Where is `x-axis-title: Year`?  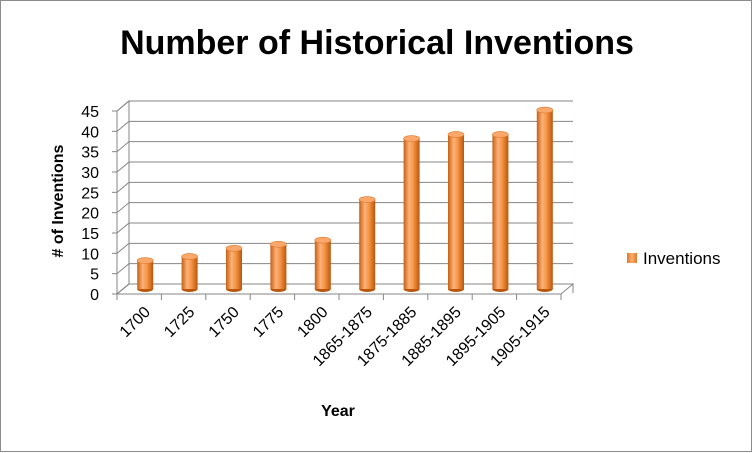
x-axis-title: Year is located at coordinates (338, 411).